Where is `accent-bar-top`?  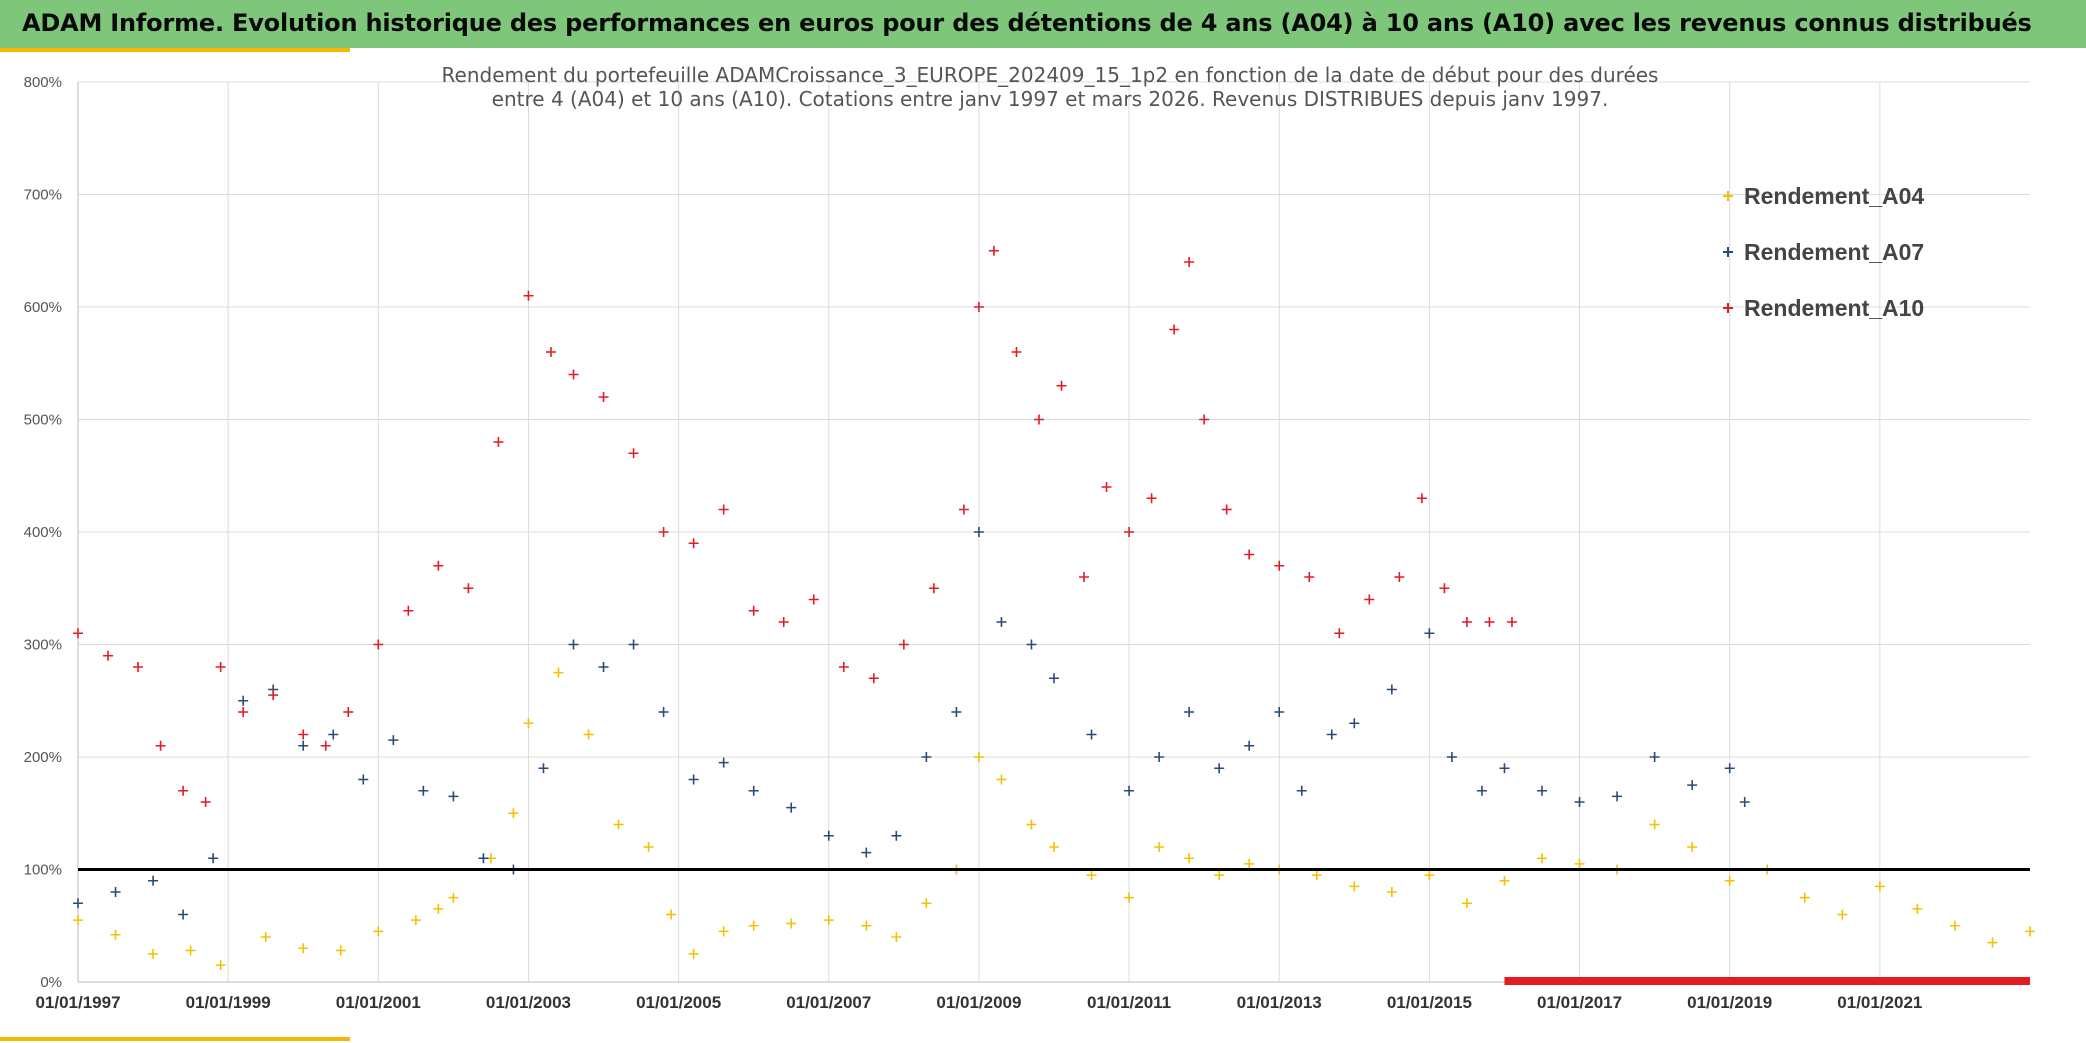 accent-bar-top is located at coordinates (175, 50).